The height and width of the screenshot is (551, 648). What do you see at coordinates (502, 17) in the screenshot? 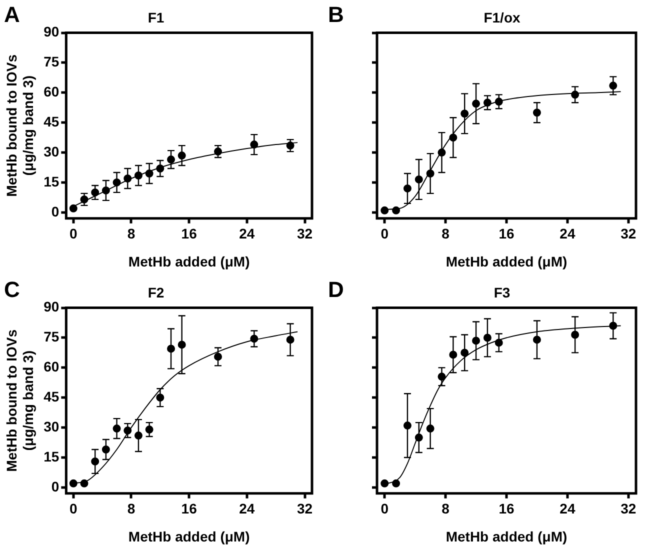
I see `chart-title: F1/ox` at bounding box center [502, 17].